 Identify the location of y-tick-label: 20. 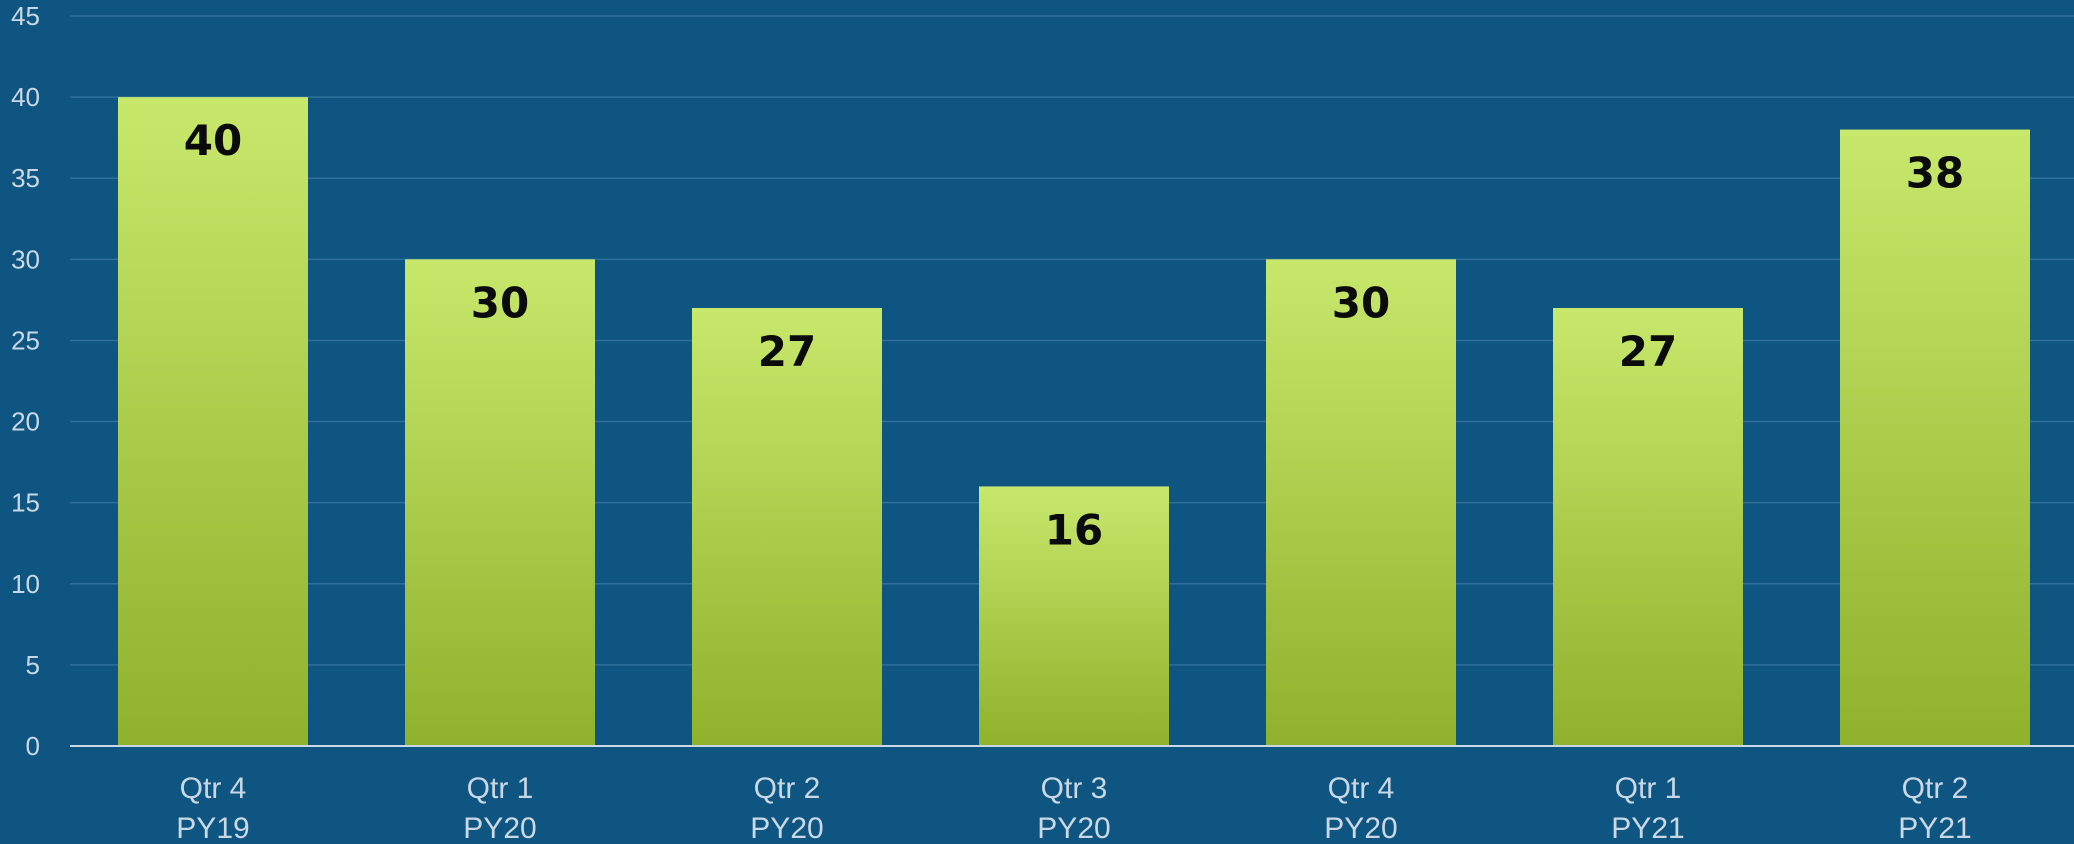
(25, 422).